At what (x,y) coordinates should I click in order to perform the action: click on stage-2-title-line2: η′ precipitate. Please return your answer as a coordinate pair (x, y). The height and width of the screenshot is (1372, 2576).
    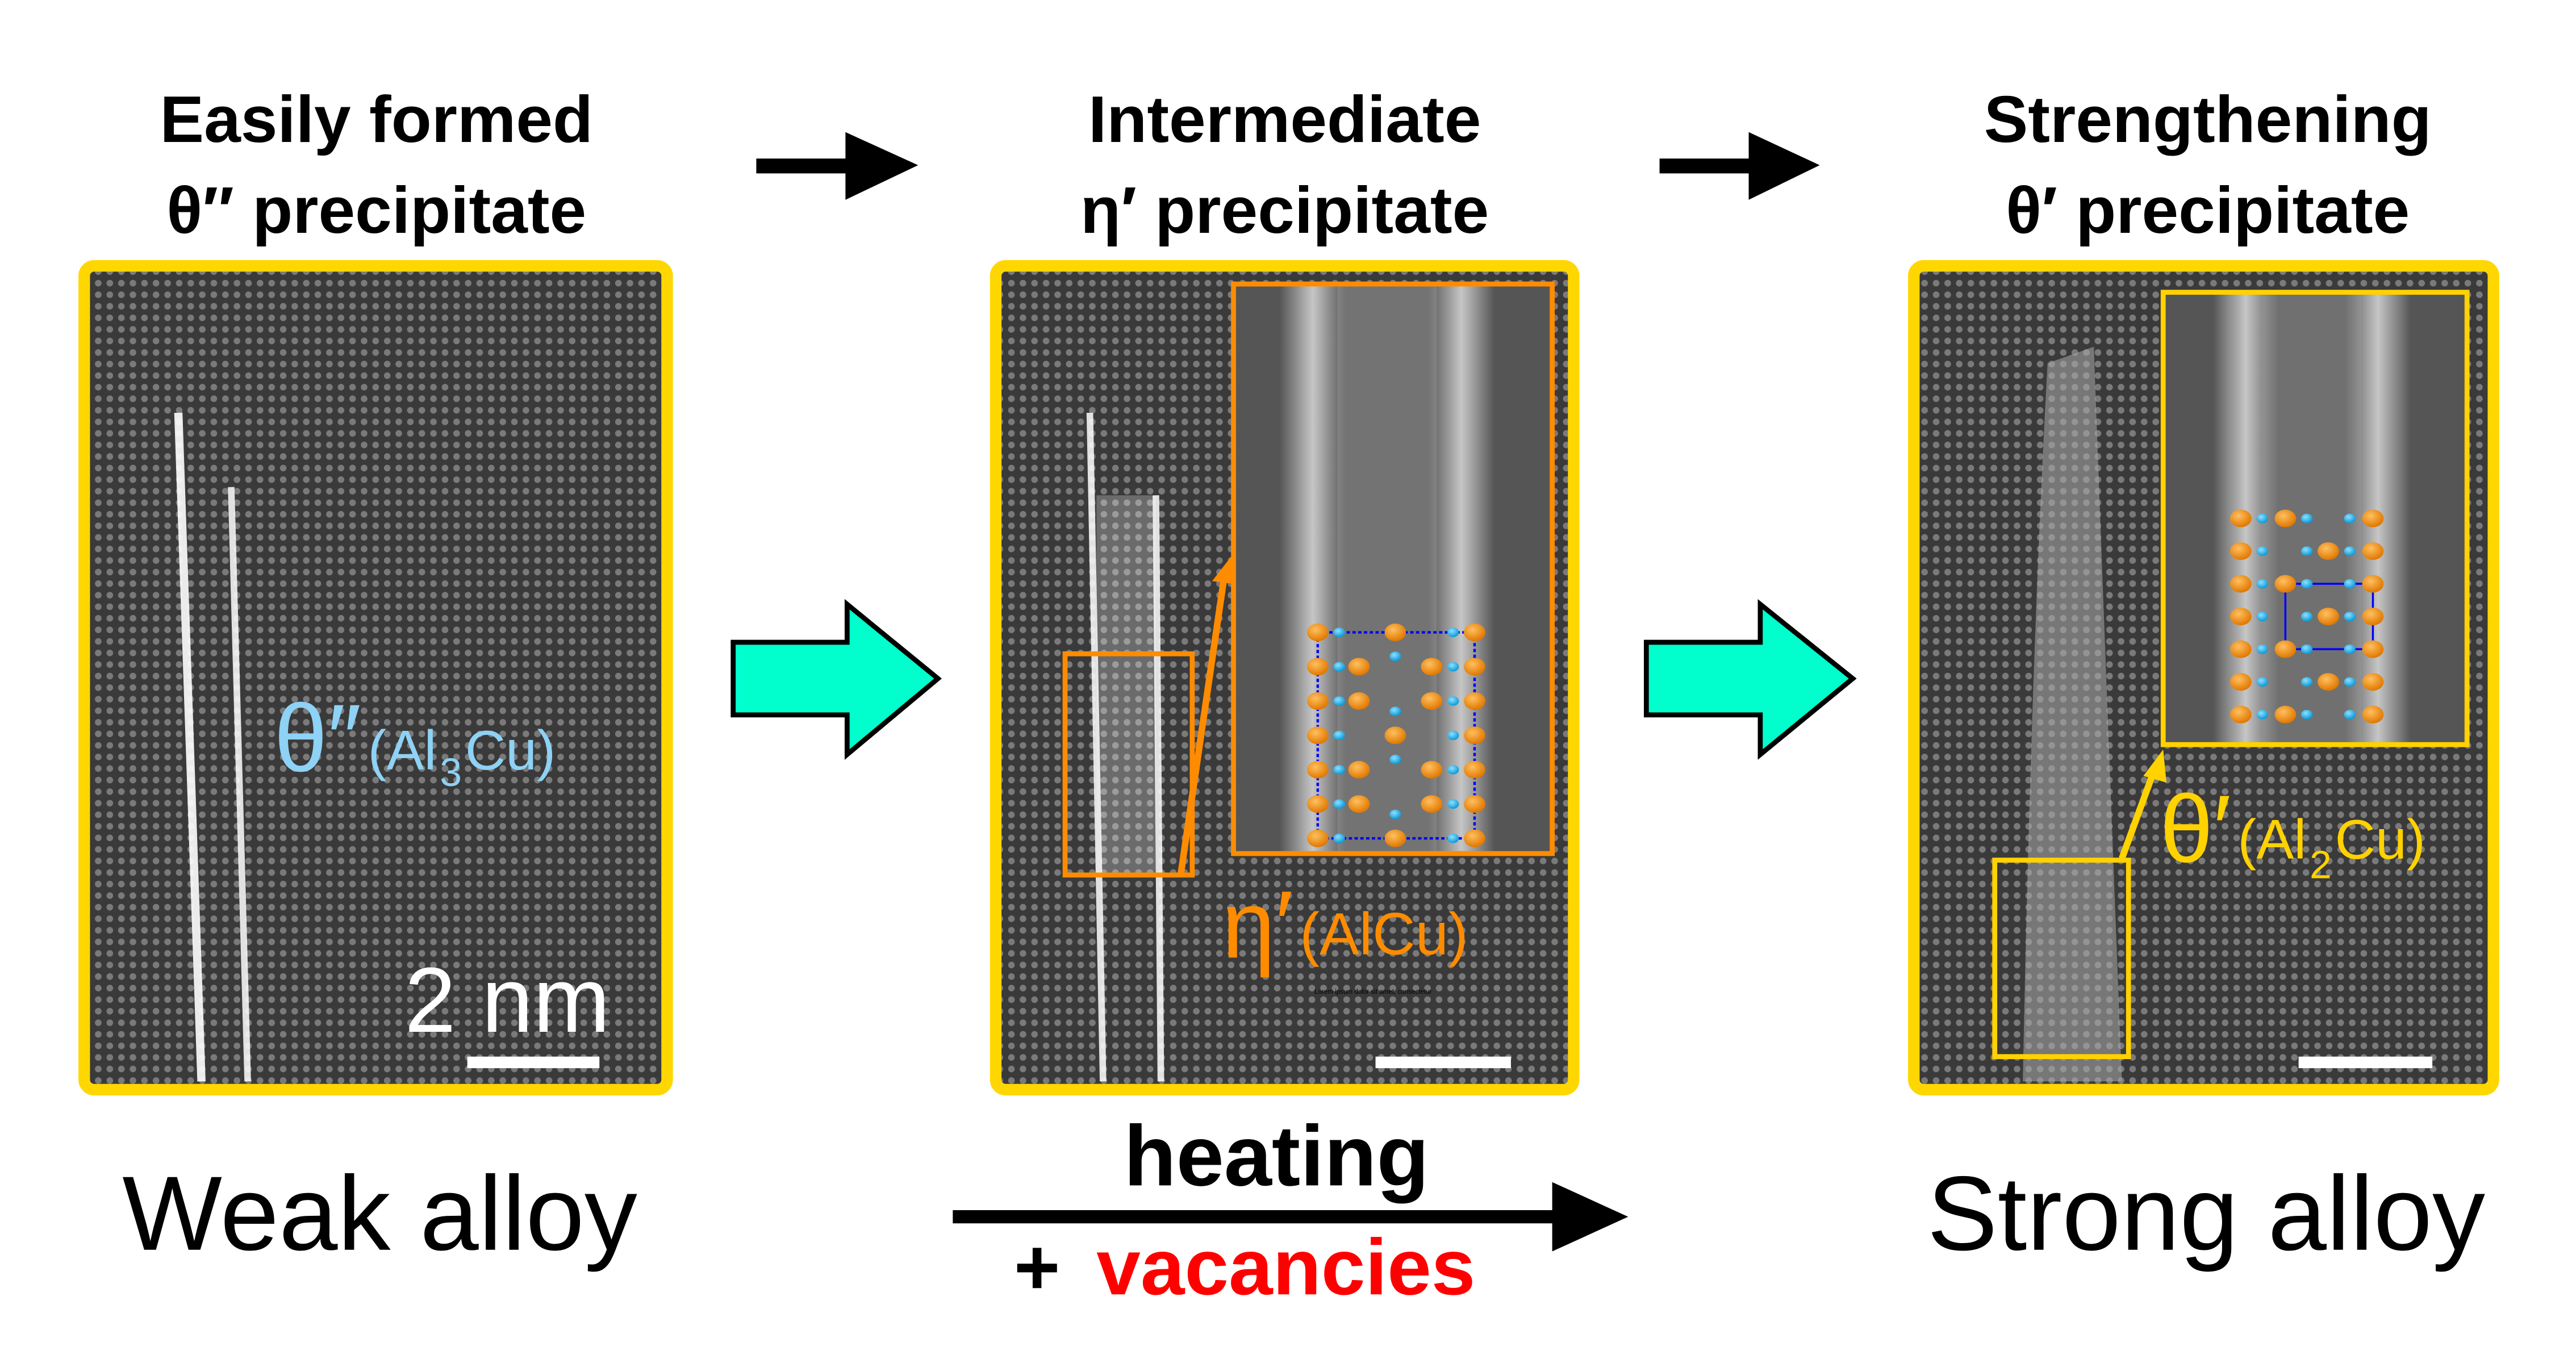
    Looking at the image, I should click on (1284, 210).